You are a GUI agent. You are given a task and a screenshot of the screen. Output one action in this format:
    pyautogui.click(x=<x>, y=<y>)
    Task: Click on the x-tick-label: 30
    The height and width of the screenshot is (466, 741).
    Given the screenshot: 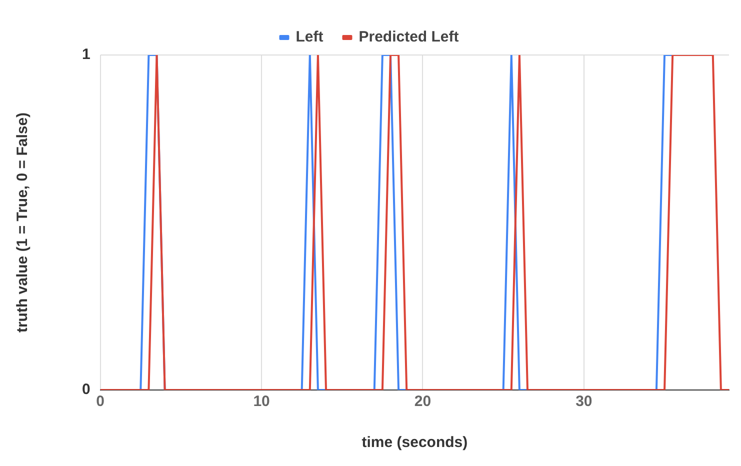 What is the action you would take?
    pyautogui.click(x=584, y=401)
    